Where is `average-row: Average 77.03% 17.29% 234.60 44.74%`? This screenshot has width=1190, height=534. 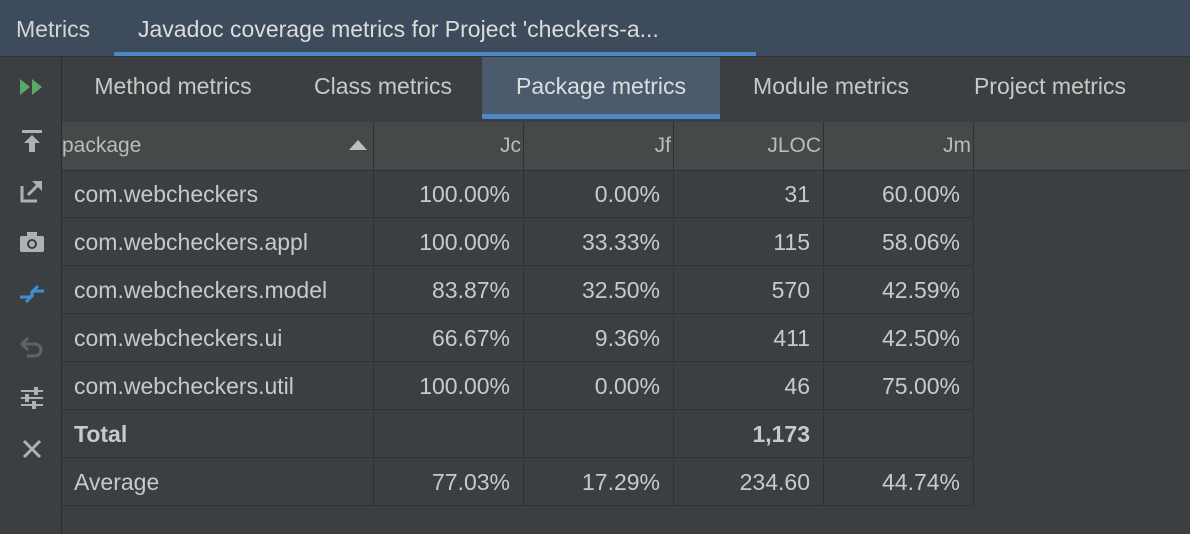 average-row: Average 77.03% 17.29% 234.60 44.74% is located at coordinates (518, 483).